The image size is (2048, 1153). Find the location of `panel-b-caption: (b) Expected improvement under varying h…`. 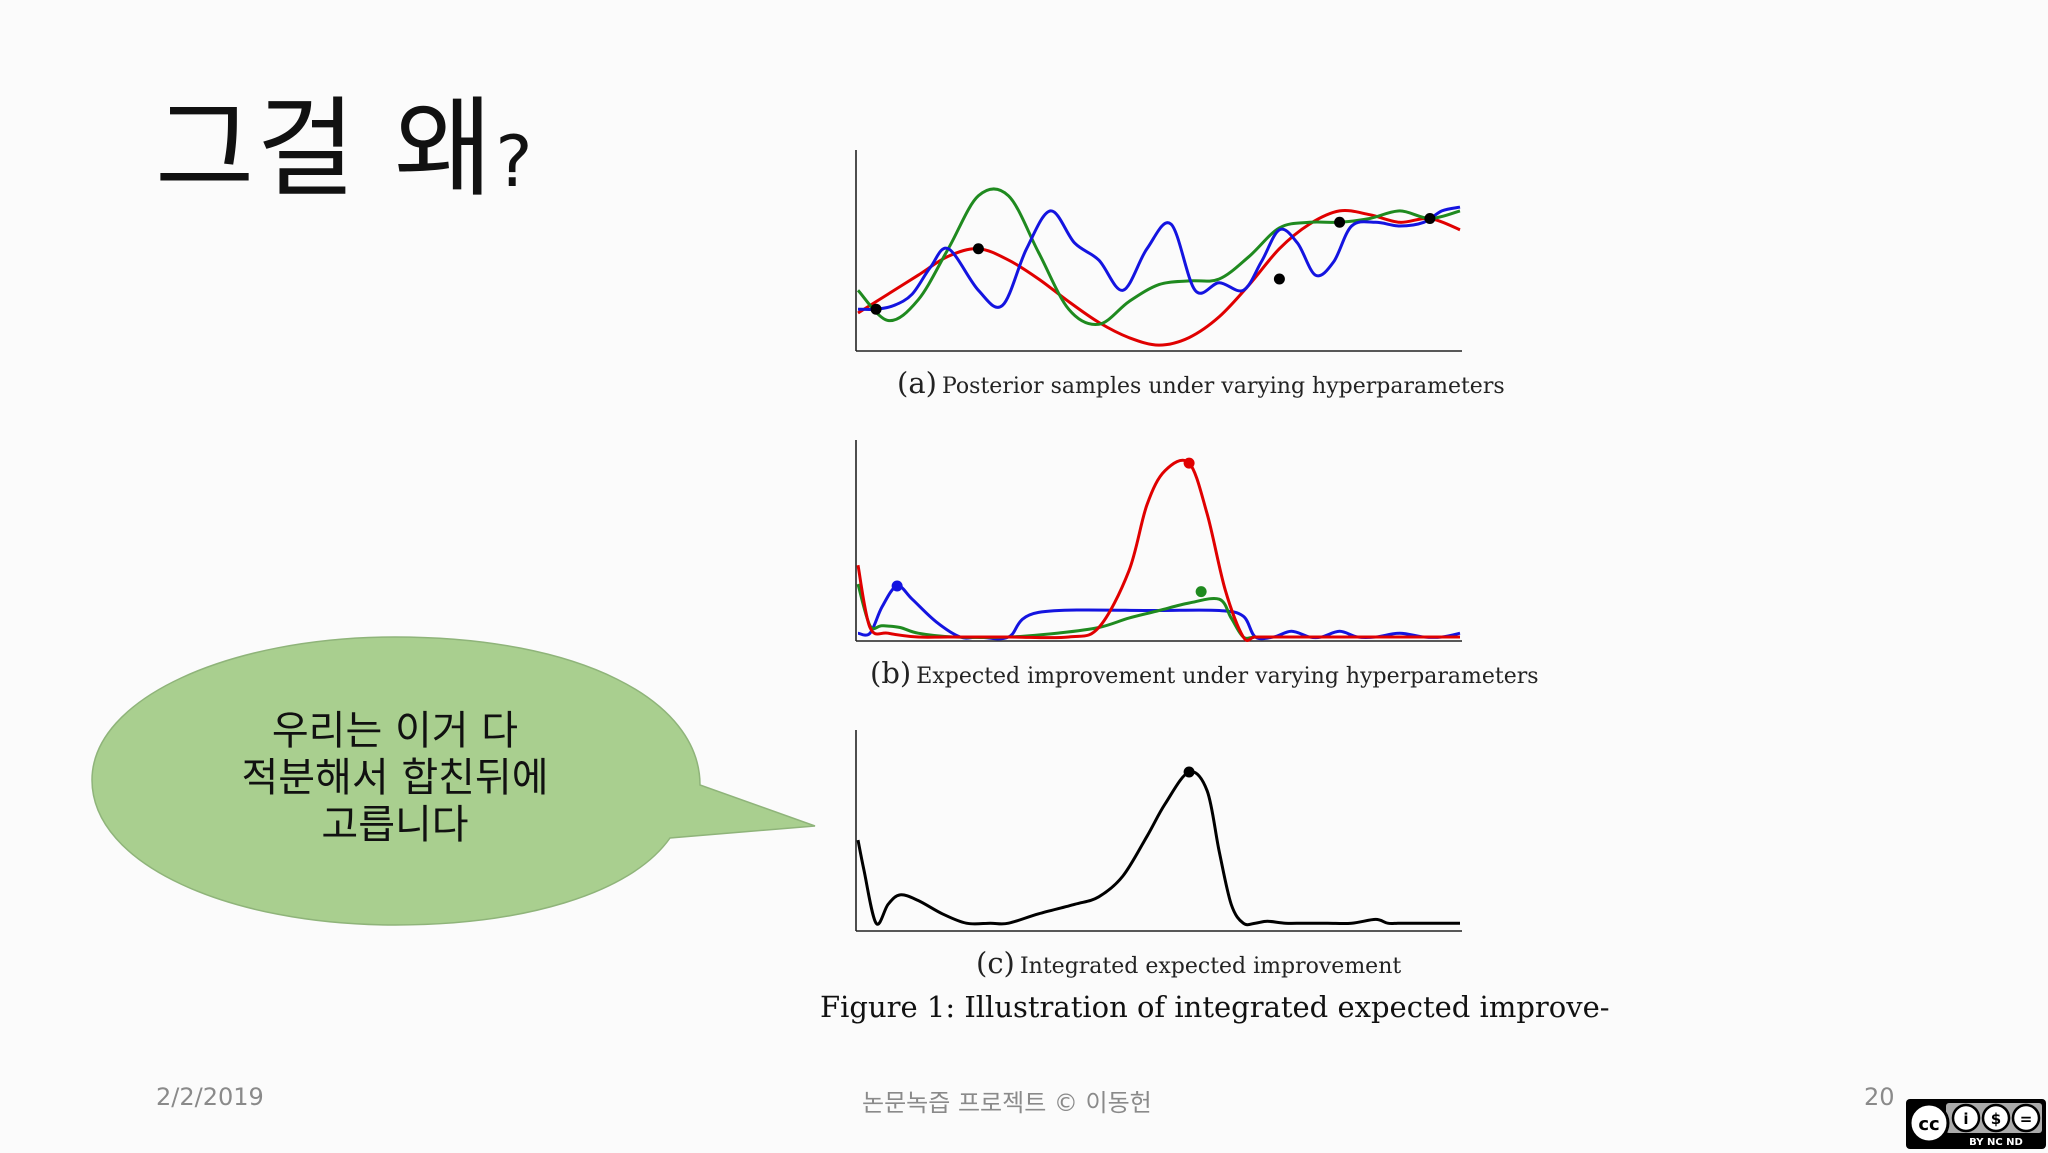

panel-b-caption: (b) Expected improvement under varying h… is located at coordinates (1204, 673).